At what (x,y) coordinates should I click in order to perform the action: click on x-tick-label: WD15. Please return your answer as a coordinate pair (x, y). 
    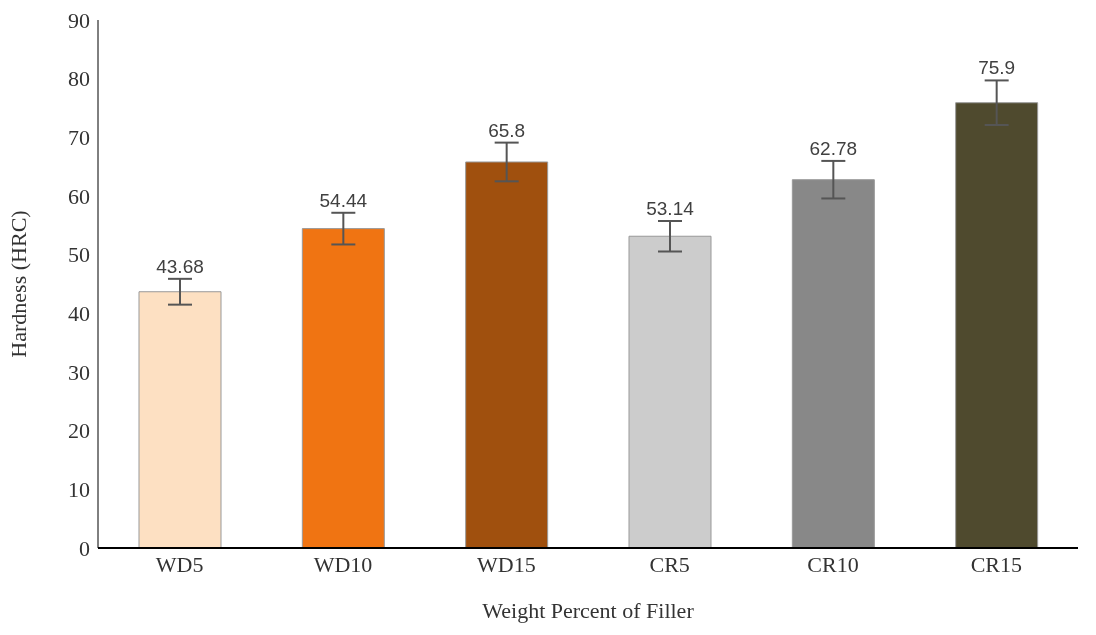
    Looking at the image, I should click on (506, 564).